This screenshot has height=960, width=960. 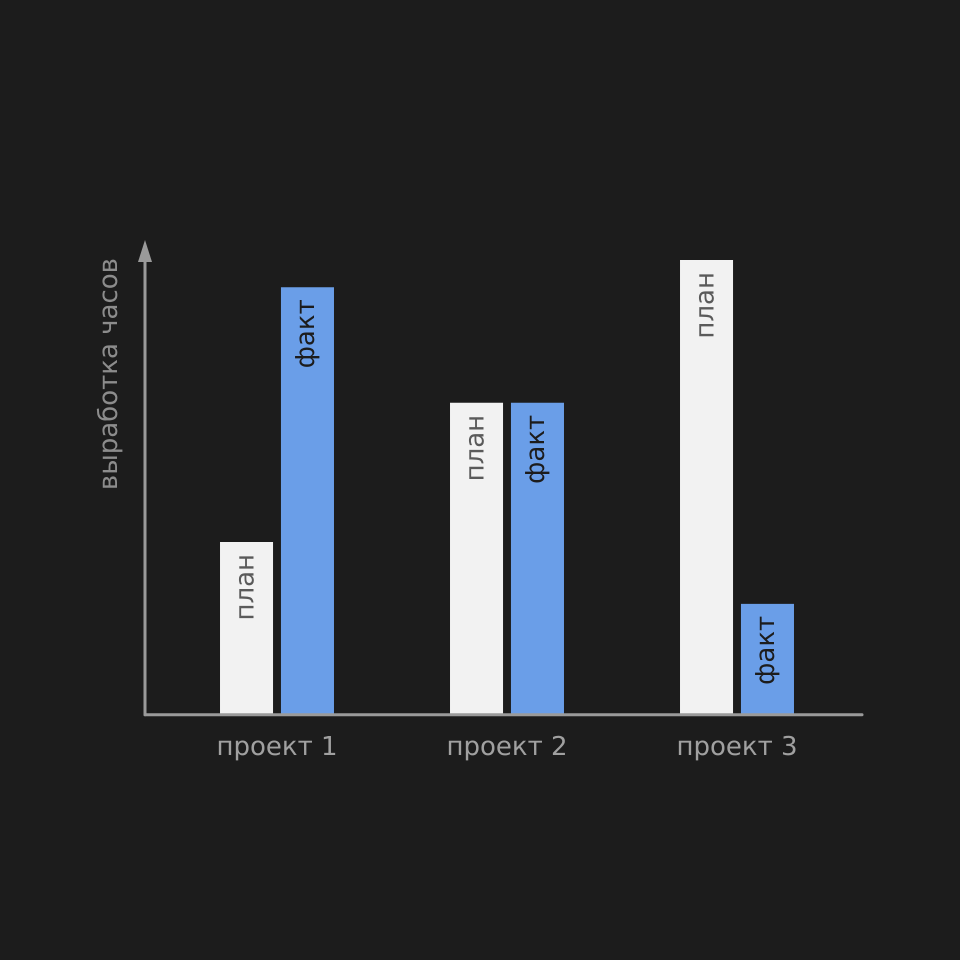 What do you see at coordinates (109, 374) in the screenshot?
I see `y-axis-title: выработка часов` at bounding box center [109, 374].